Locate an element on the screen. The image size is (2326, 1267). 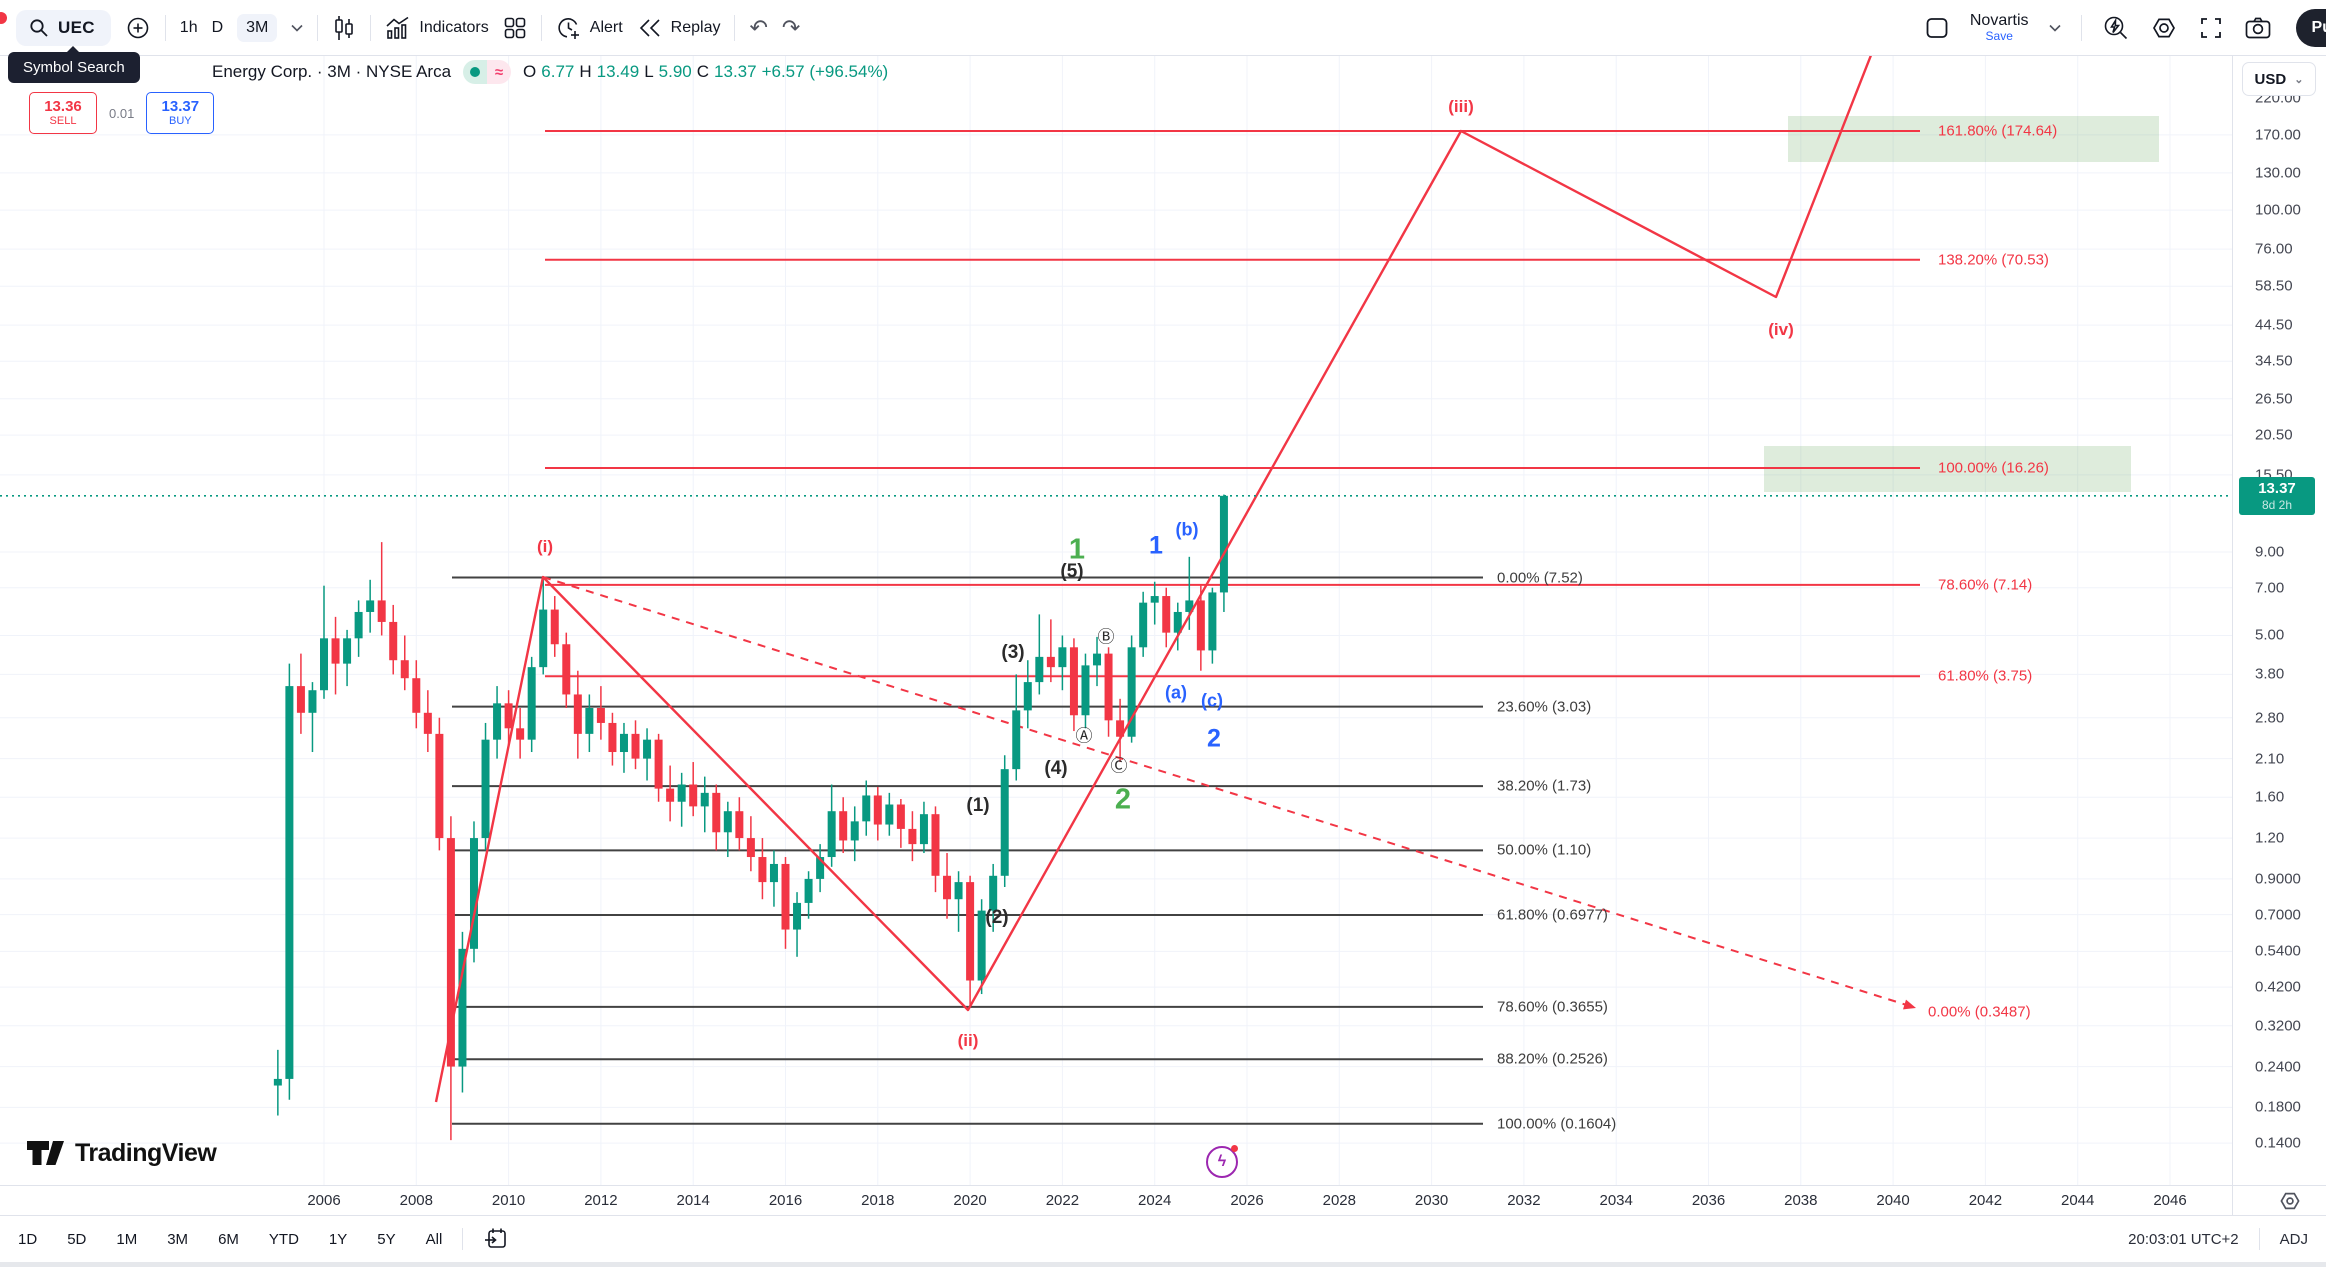
range-ytd: YTD is located at coordinates (283, 1239).